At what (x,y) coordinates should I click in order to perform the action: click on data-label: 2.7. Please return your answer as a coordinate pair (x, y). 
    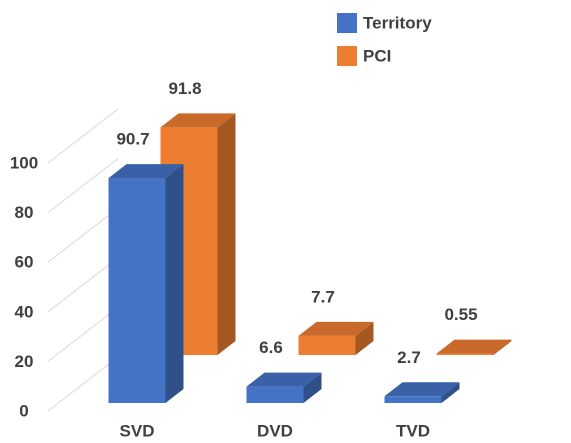
    Looking at the image, I should click on (409, 357).